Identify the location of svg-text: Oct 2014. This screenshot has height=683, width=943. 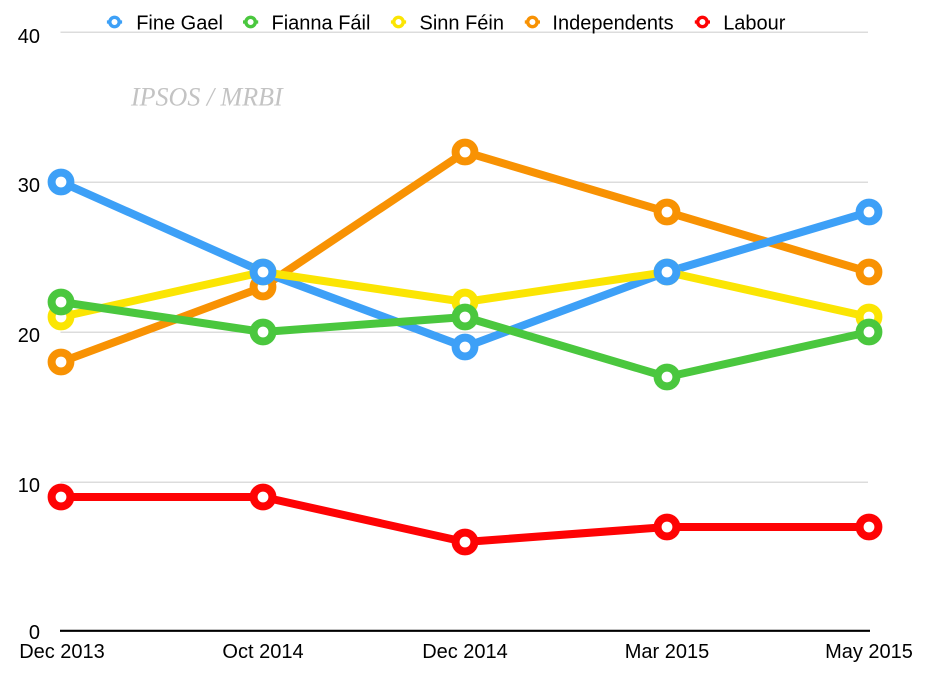
(262, 652).